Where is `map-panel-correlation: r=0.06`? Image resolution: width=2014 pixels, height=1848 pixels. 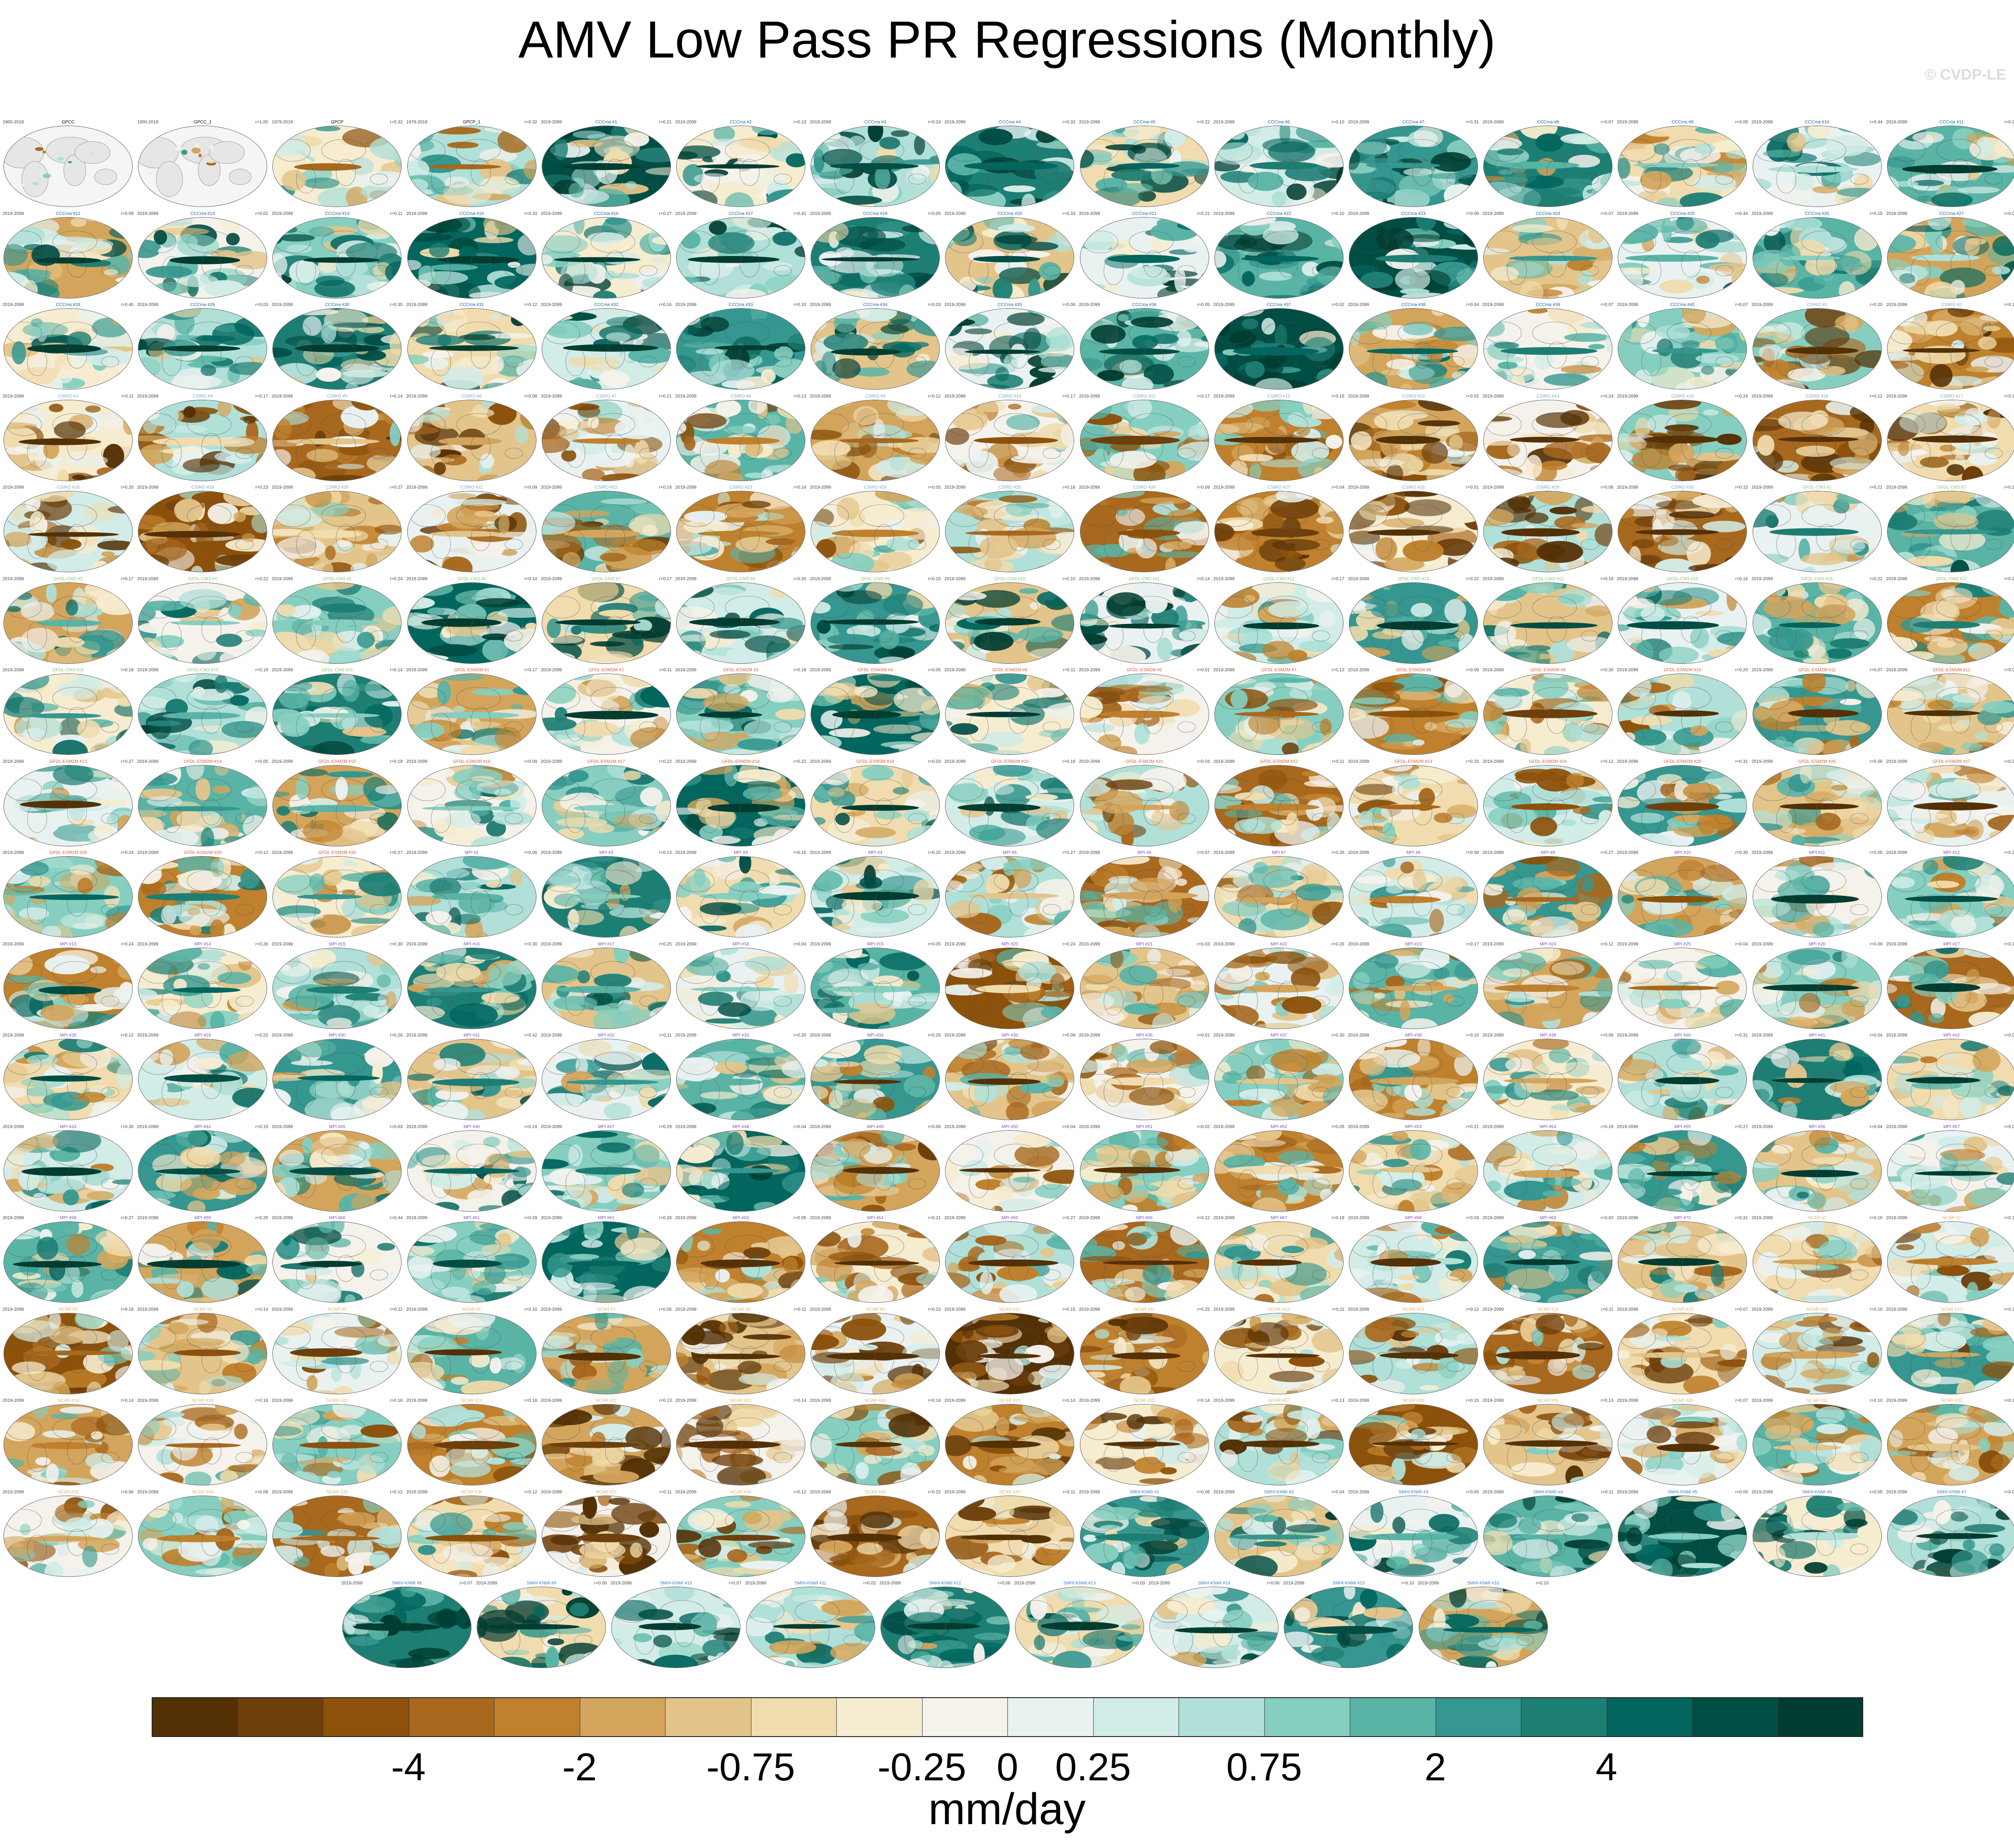 map-panel-correlation: r=0.06 is located at coordinates (1472, 214).